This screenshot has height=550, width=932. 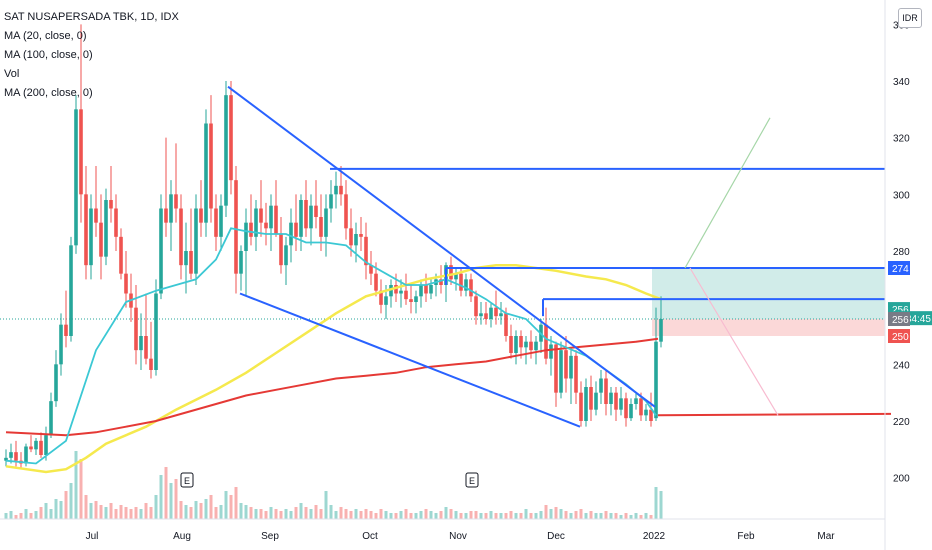 I want to click on price-axis: 360340320300280260240220200, so click(x=901, y=252).